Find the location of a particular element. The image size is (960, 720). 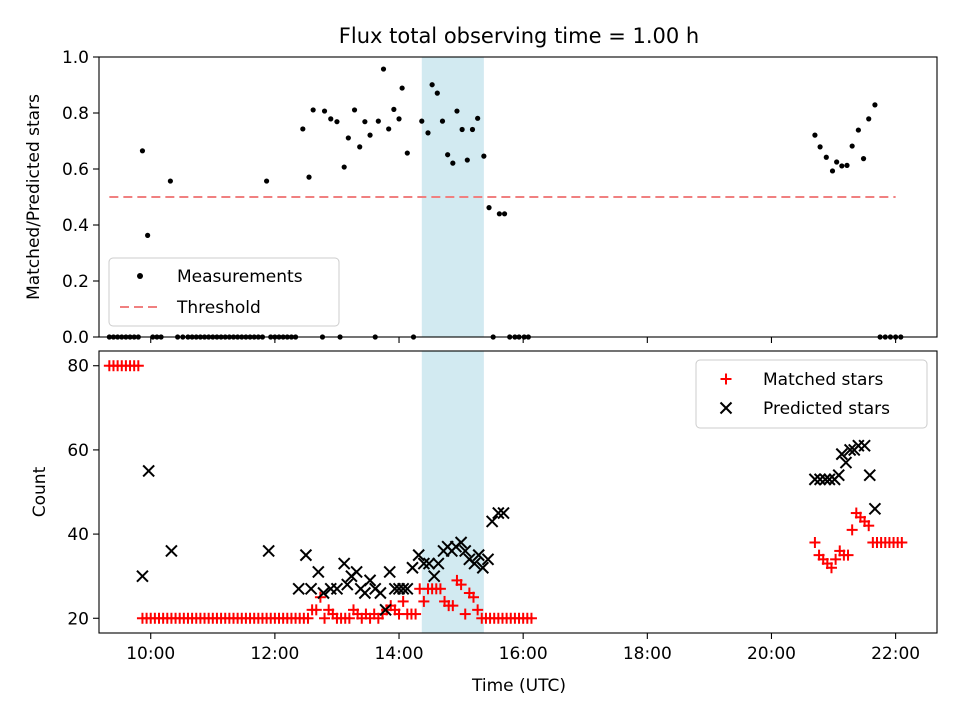

bottom-y-axis: 20 40 60 80 is located at coordinates (83, 493).